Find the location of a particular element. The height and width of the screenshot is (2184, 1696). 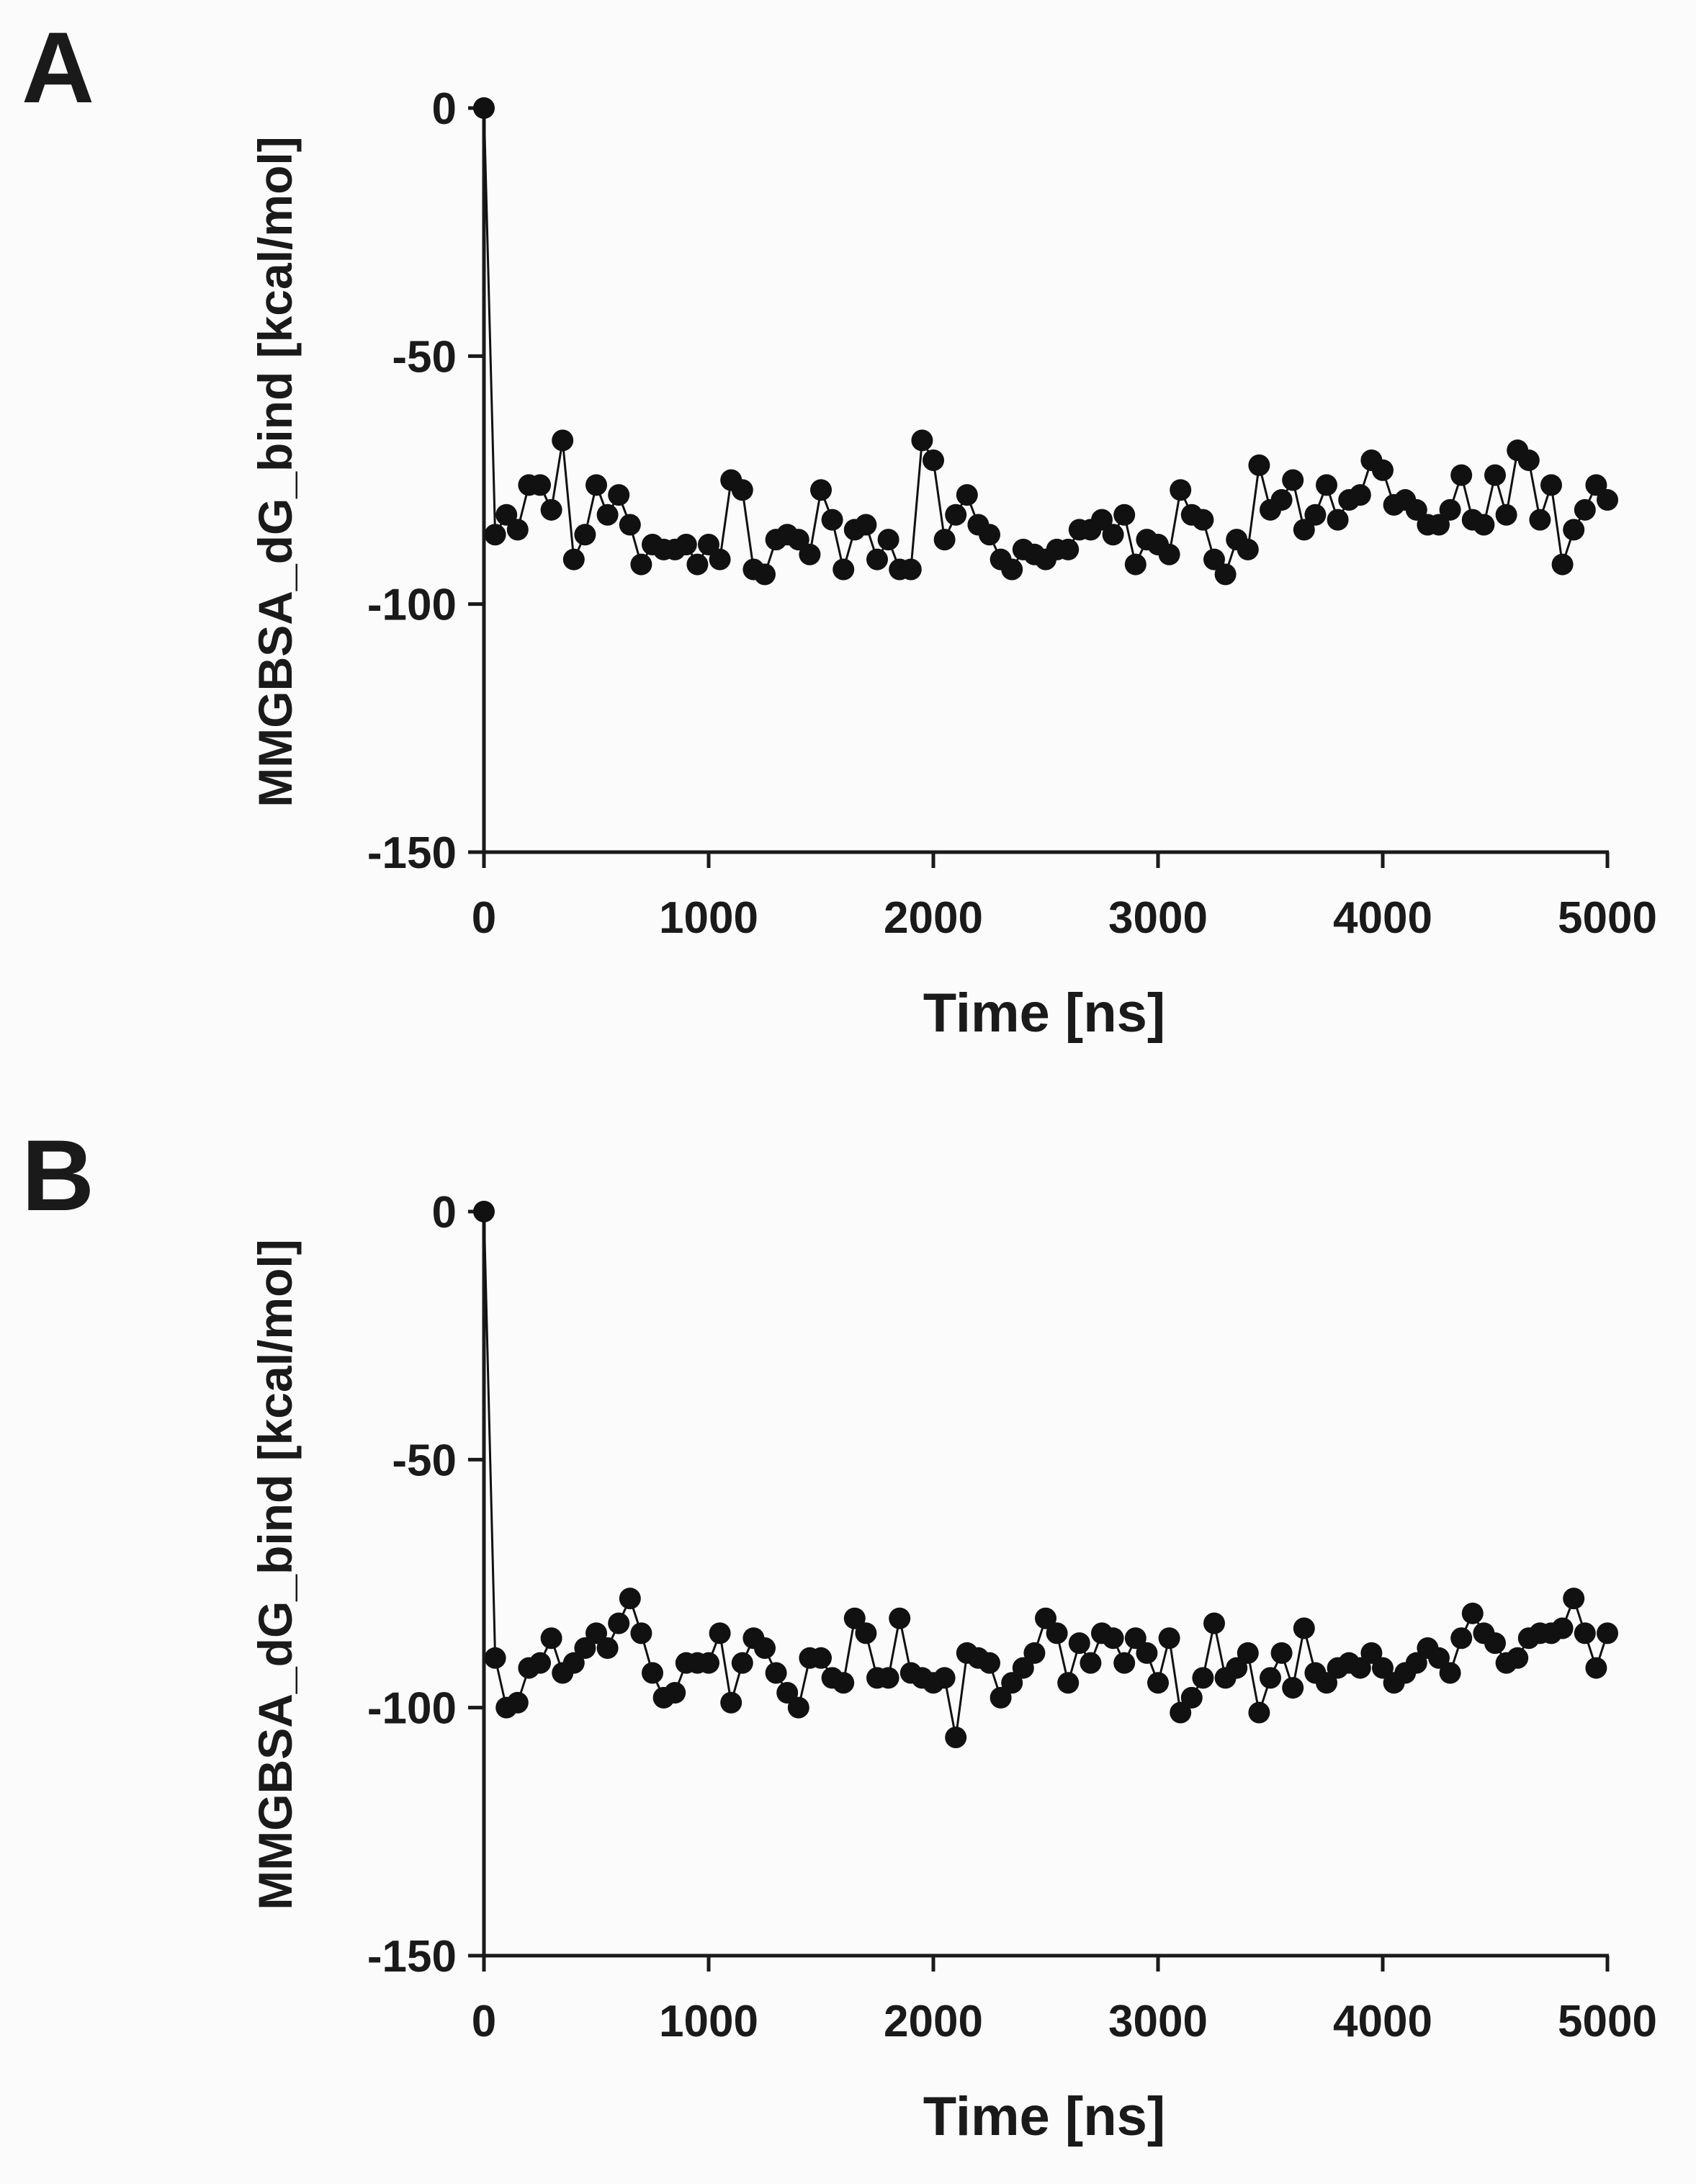

x-axis-label-b: Time [ns] is located at coordinates (1044, 2116).